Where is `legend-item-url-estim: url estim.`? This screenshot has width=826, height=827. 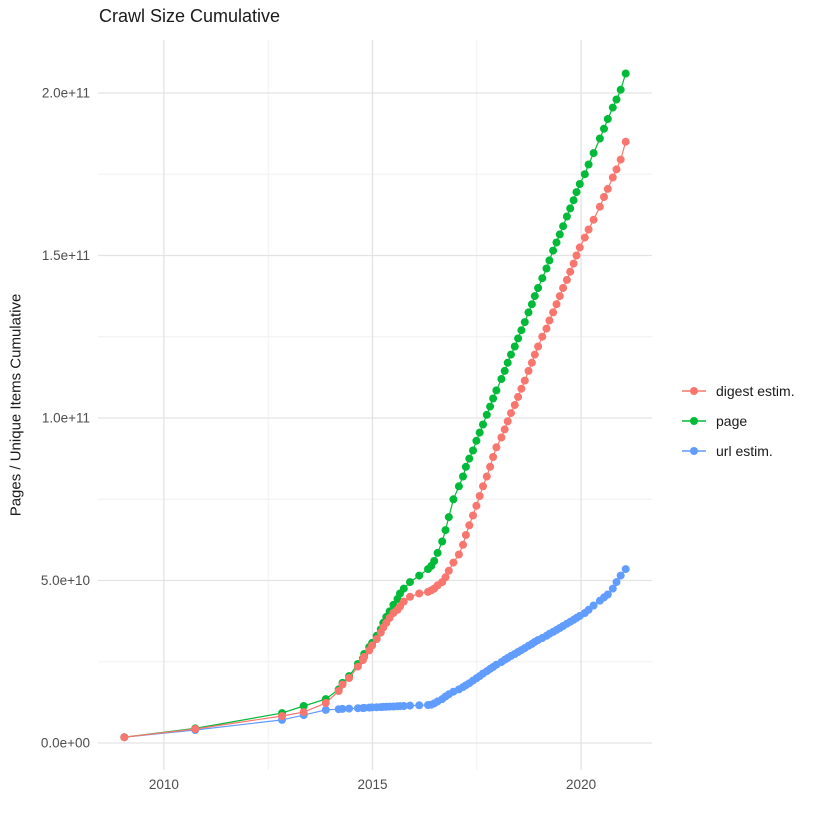 legend-item-url-estim: url estim. is located at coordinates (727, 451).